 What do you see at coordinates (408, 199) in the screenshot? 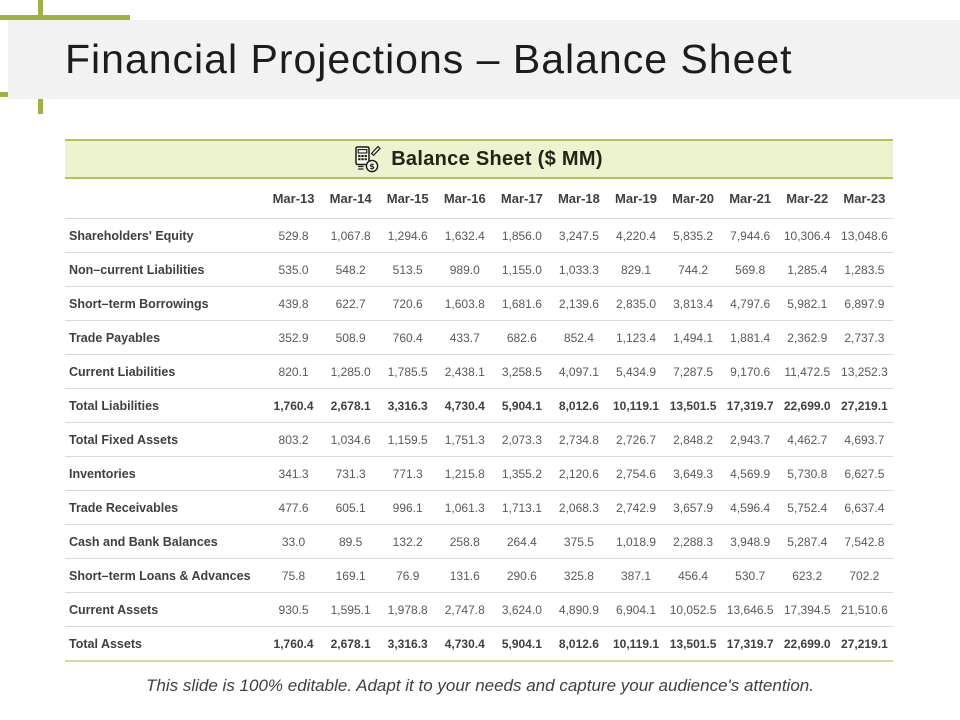
I see `column-header: Mar-15` at bounding box center [408, 199].